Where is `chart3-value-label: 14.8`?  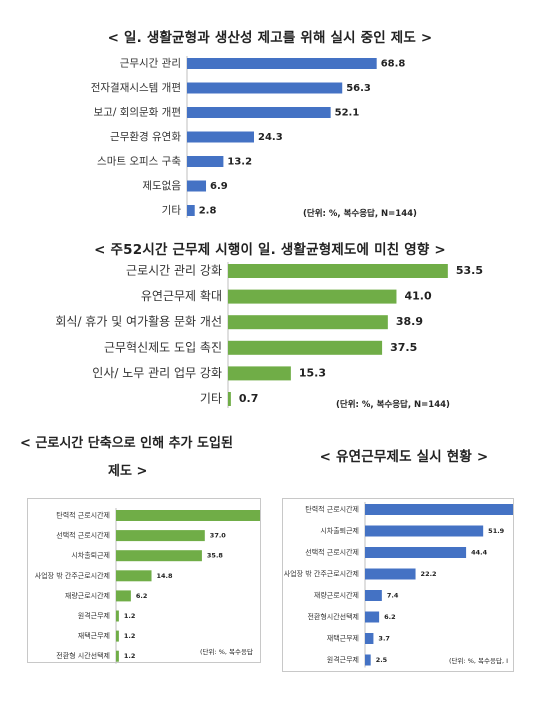 chart3-value-label: 14.8 is located at coordinates (165, 576).